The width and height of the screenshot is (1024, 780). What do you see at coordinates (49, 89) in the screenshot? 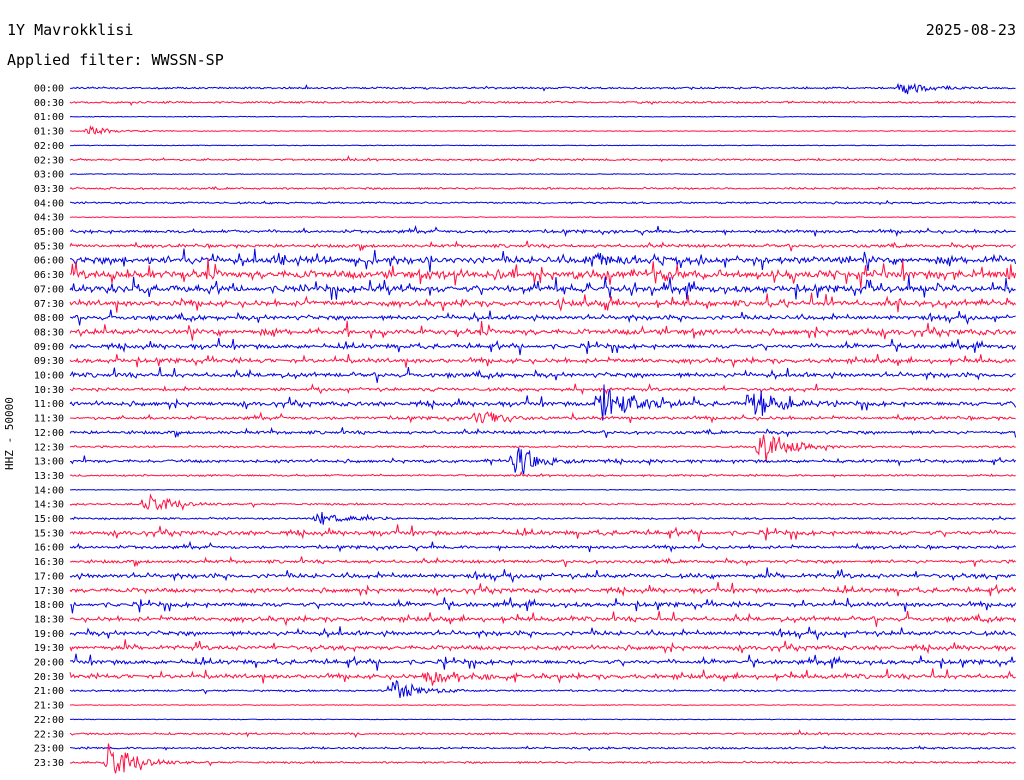
I see `trace-time-label: 00:00` at bounding box center [49, 89].